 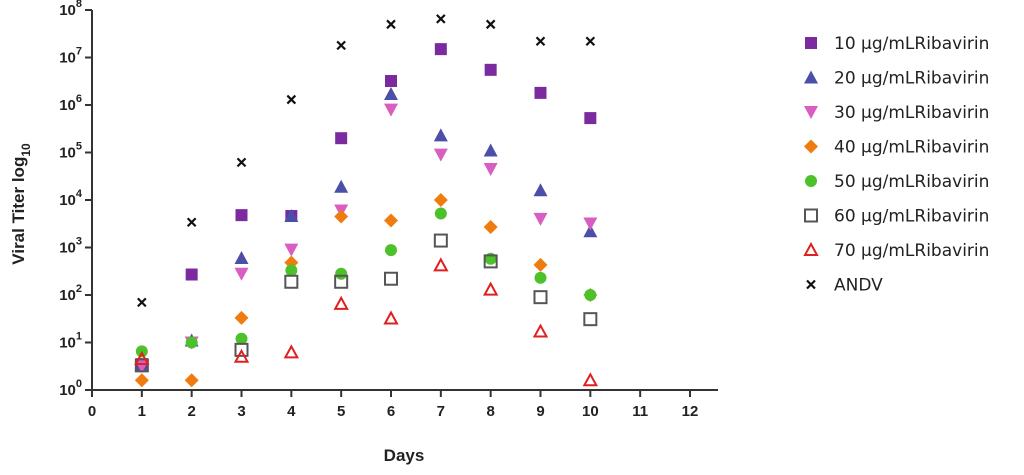 I want to click on legend-item: 20 µg/mLRibavirin, so click(x=896, y=79).